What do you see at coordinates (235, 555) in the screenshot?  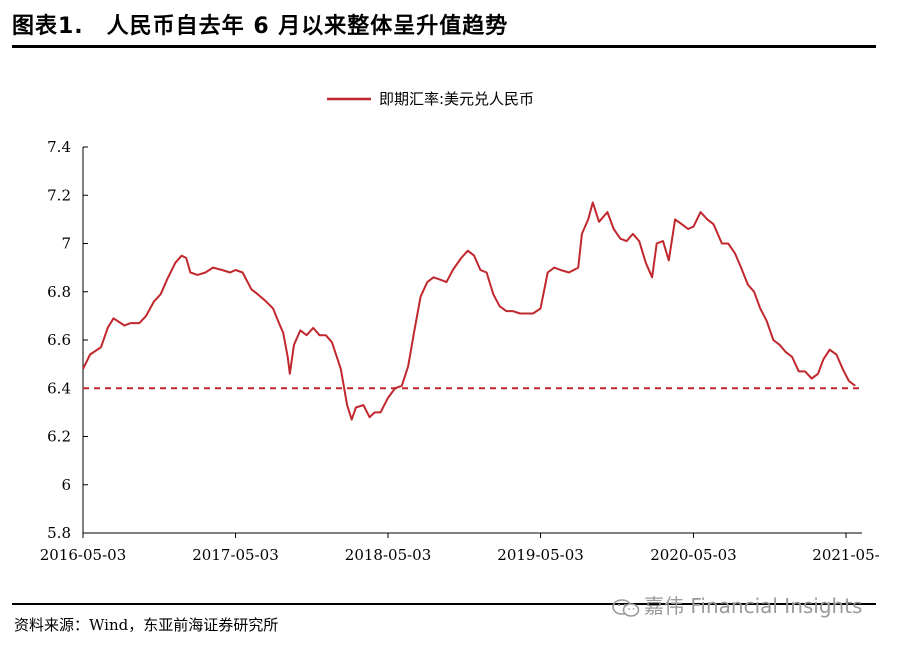 I see `x-tick-label: 2017-05-03` at bounding box center [235, 555].